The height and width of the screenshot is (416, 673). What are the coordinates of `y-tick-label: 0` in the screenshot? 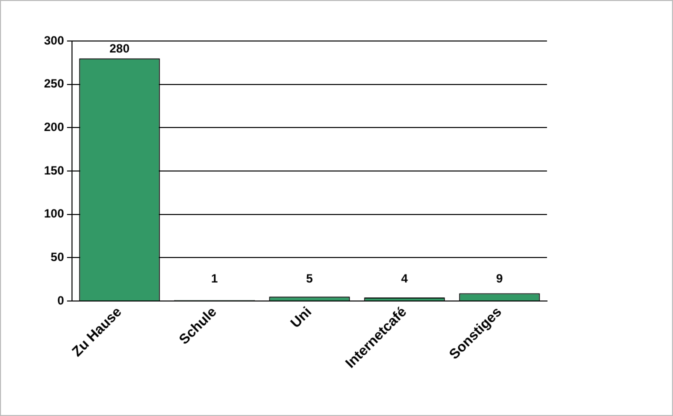 It's located at (60, 300).